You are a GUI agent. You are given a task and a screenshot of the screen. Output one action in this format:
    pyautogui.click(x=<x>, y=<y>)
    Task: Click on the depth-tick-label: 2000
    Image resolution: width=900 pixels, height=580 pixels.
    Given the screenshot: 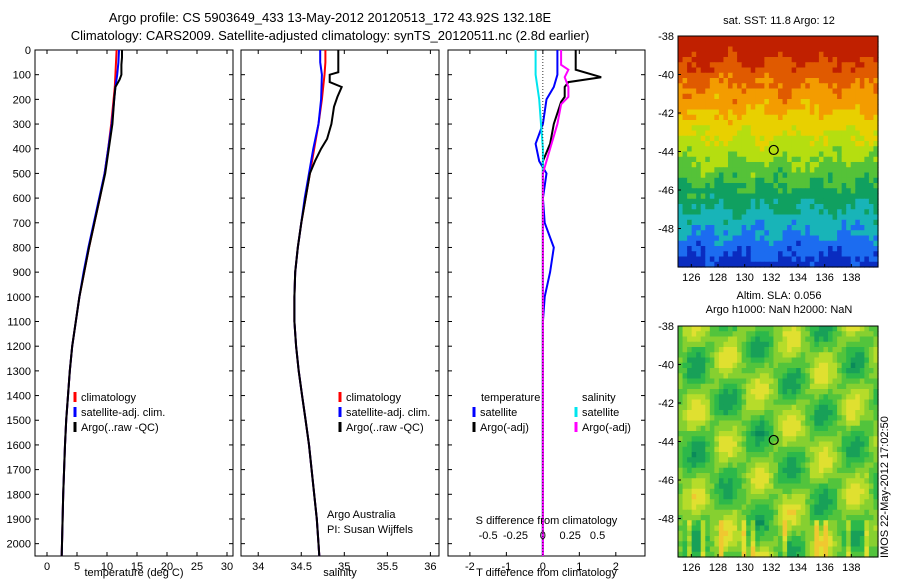 What is the action you would take?
    pyautogui.click(x=19, y=545)
    